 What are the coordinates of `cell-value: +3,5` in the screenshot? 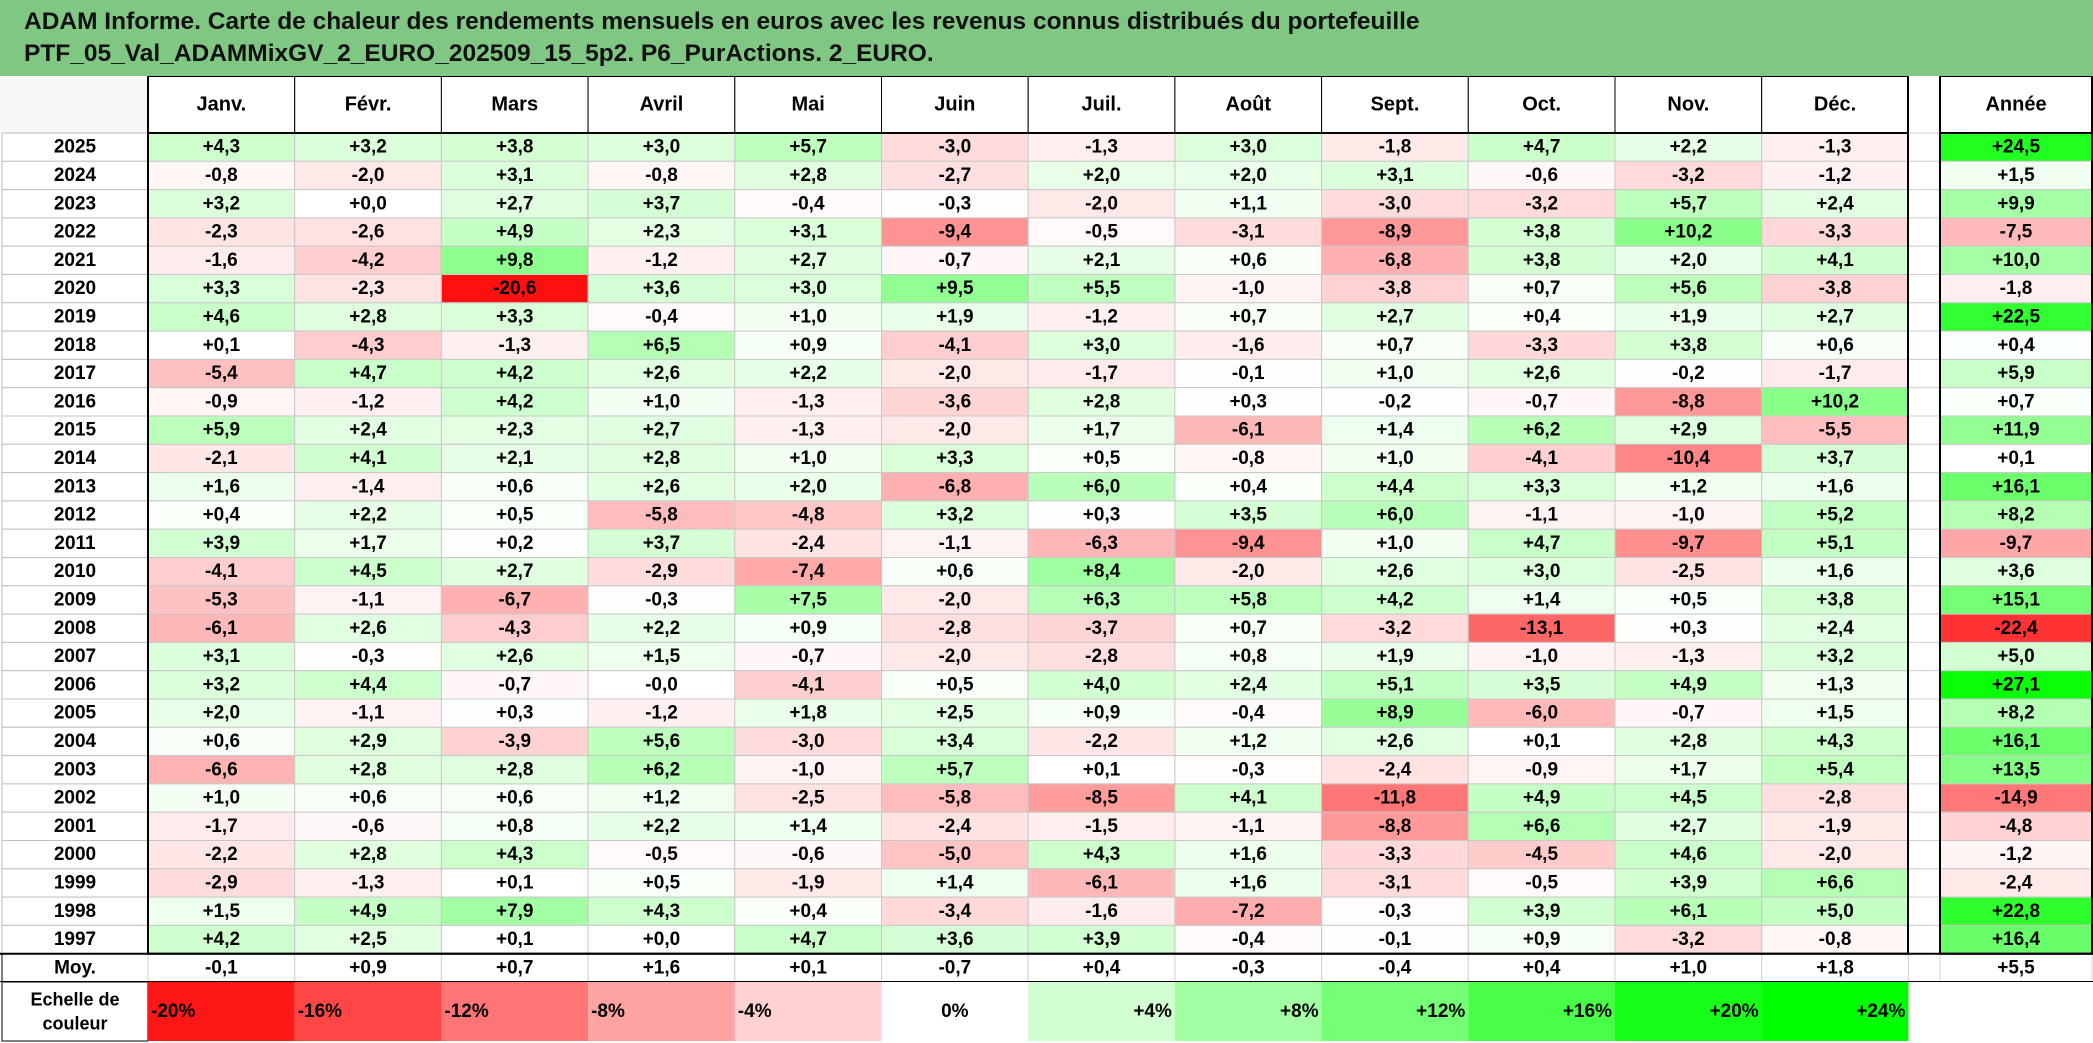 It's located at (1248, 515).